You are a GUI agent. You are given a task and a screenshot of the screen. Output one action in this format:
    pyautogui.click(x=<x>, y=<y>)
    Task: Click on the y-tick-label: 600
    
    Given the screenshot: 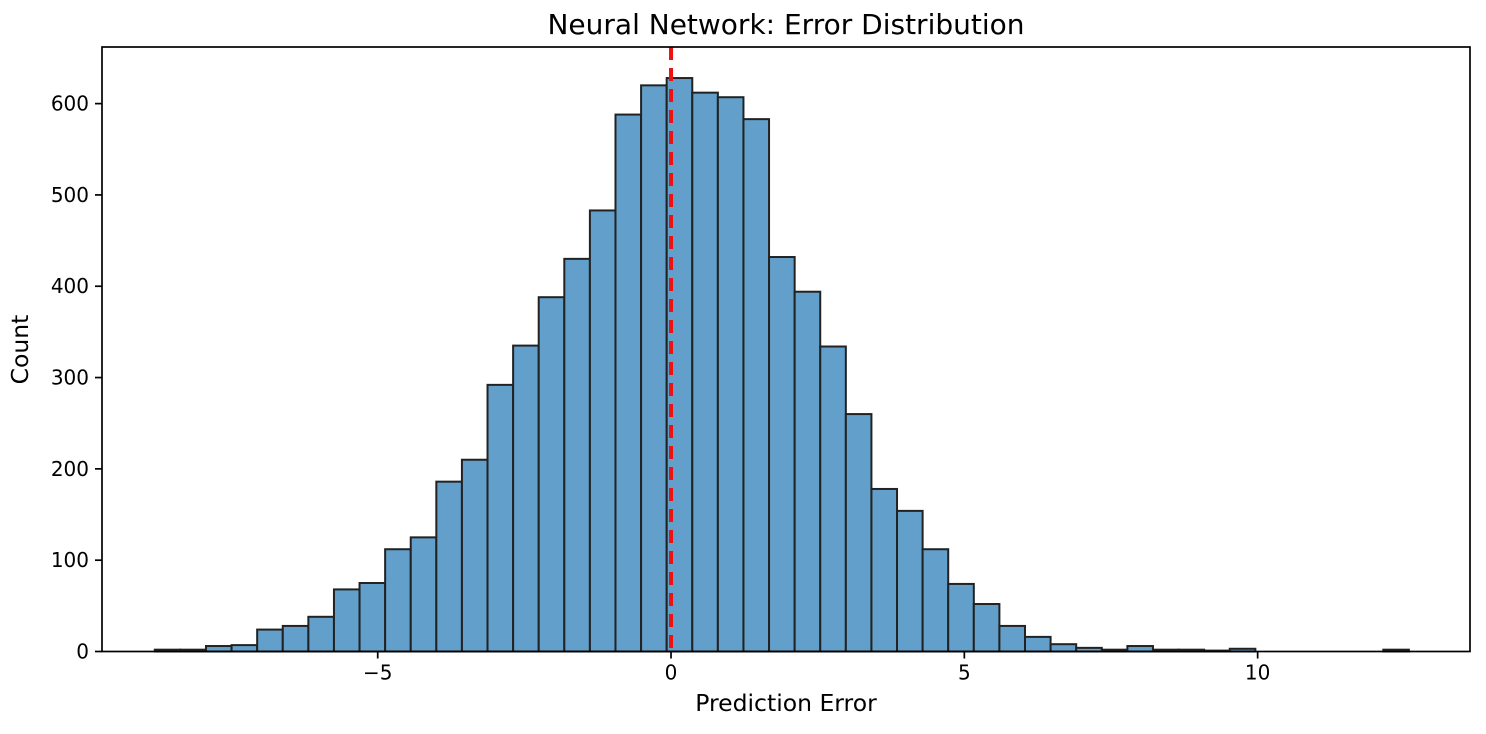 What is the action you would take?
    pyautogui.click(x=70, y=104)
    